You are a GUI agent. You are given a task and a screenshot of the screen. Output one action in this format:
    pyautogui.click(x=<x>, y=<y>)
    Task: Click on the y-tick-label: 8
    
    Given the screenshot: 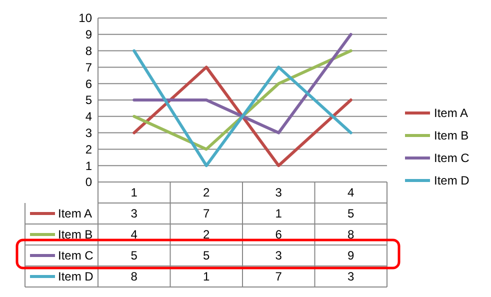 What is the action you would take?
    pyautogui.click(x=88, y=51)
    